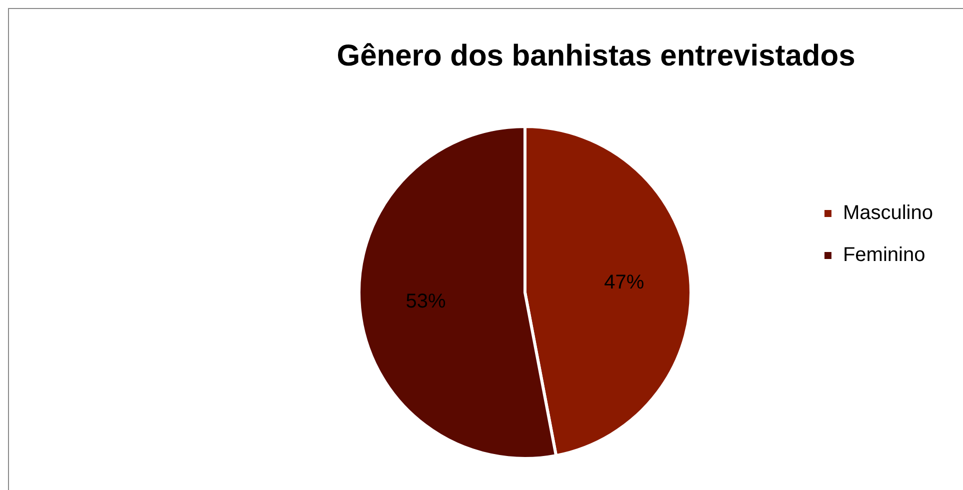 This screenshot has width=963, height=490. Describe the element at coordinates (624, 283) in the screenshot. I see `data-label: 47%` at that location.